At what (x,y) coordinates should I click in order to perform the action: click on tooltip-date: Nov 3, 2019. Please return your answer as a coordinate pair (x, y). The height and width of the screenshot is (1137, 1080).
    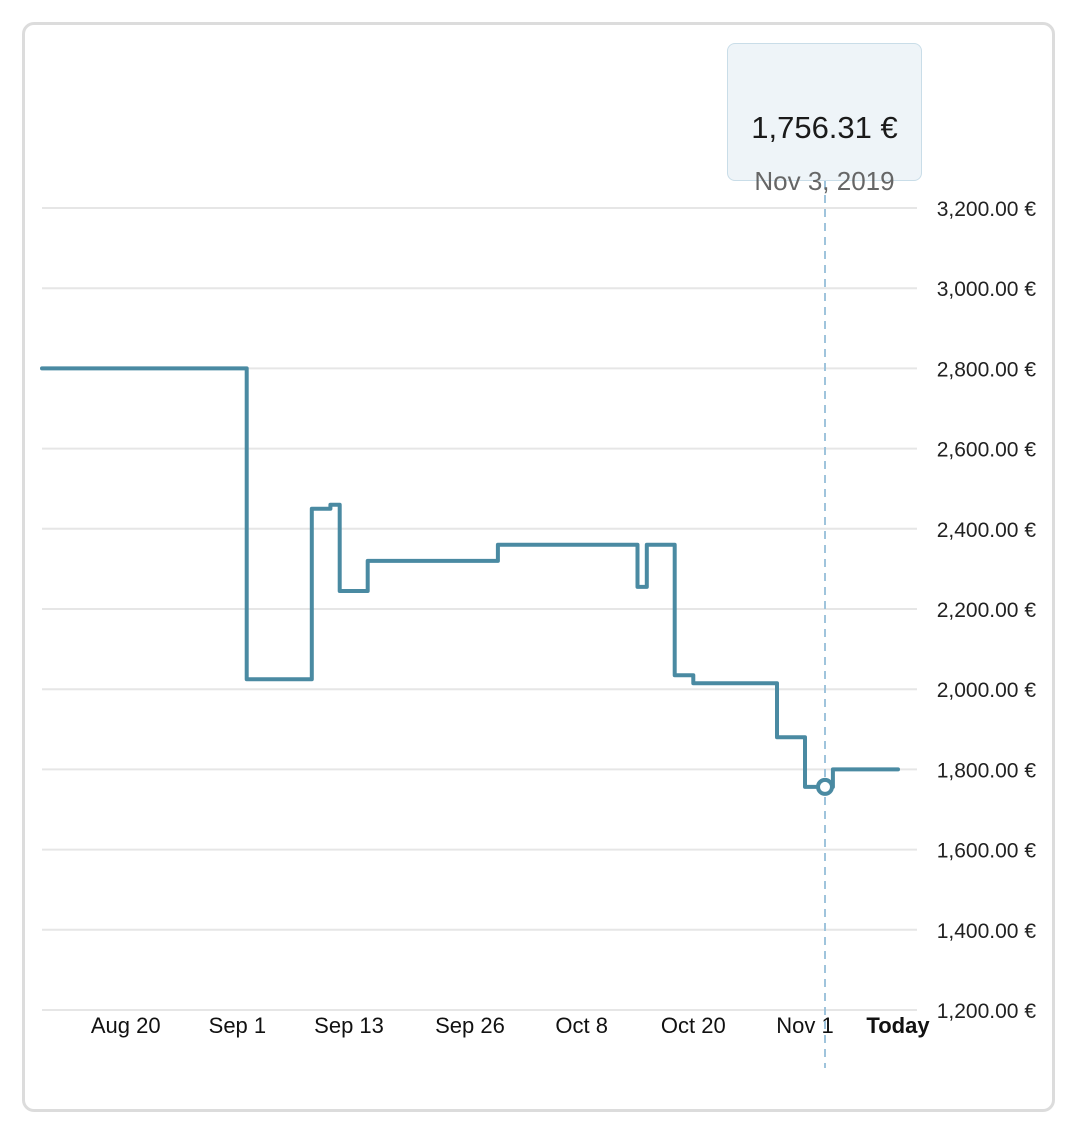
    Looking at the image, I should click on (824, 181).